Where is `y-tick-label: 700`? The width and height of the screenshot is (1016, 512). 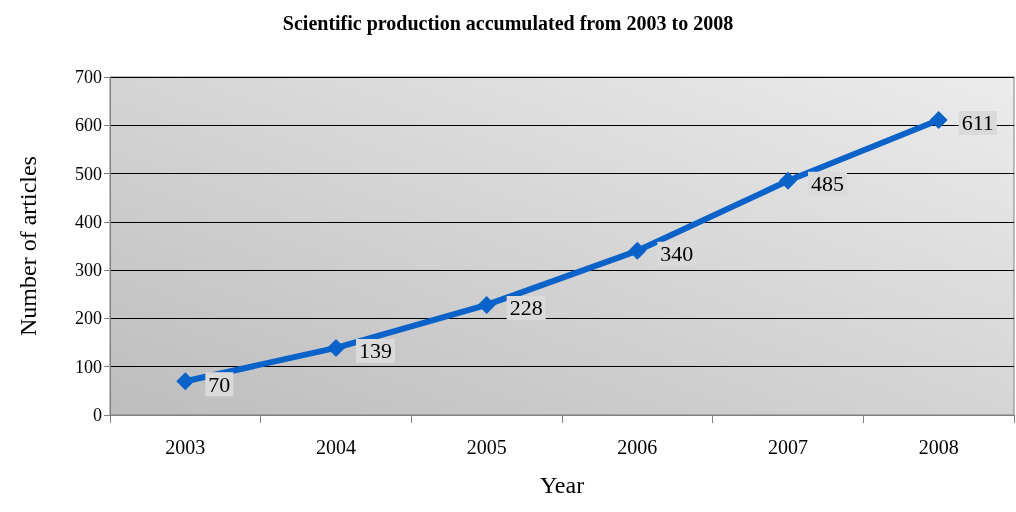
y-tick-label: 700 is located at coordinates (88, 77).